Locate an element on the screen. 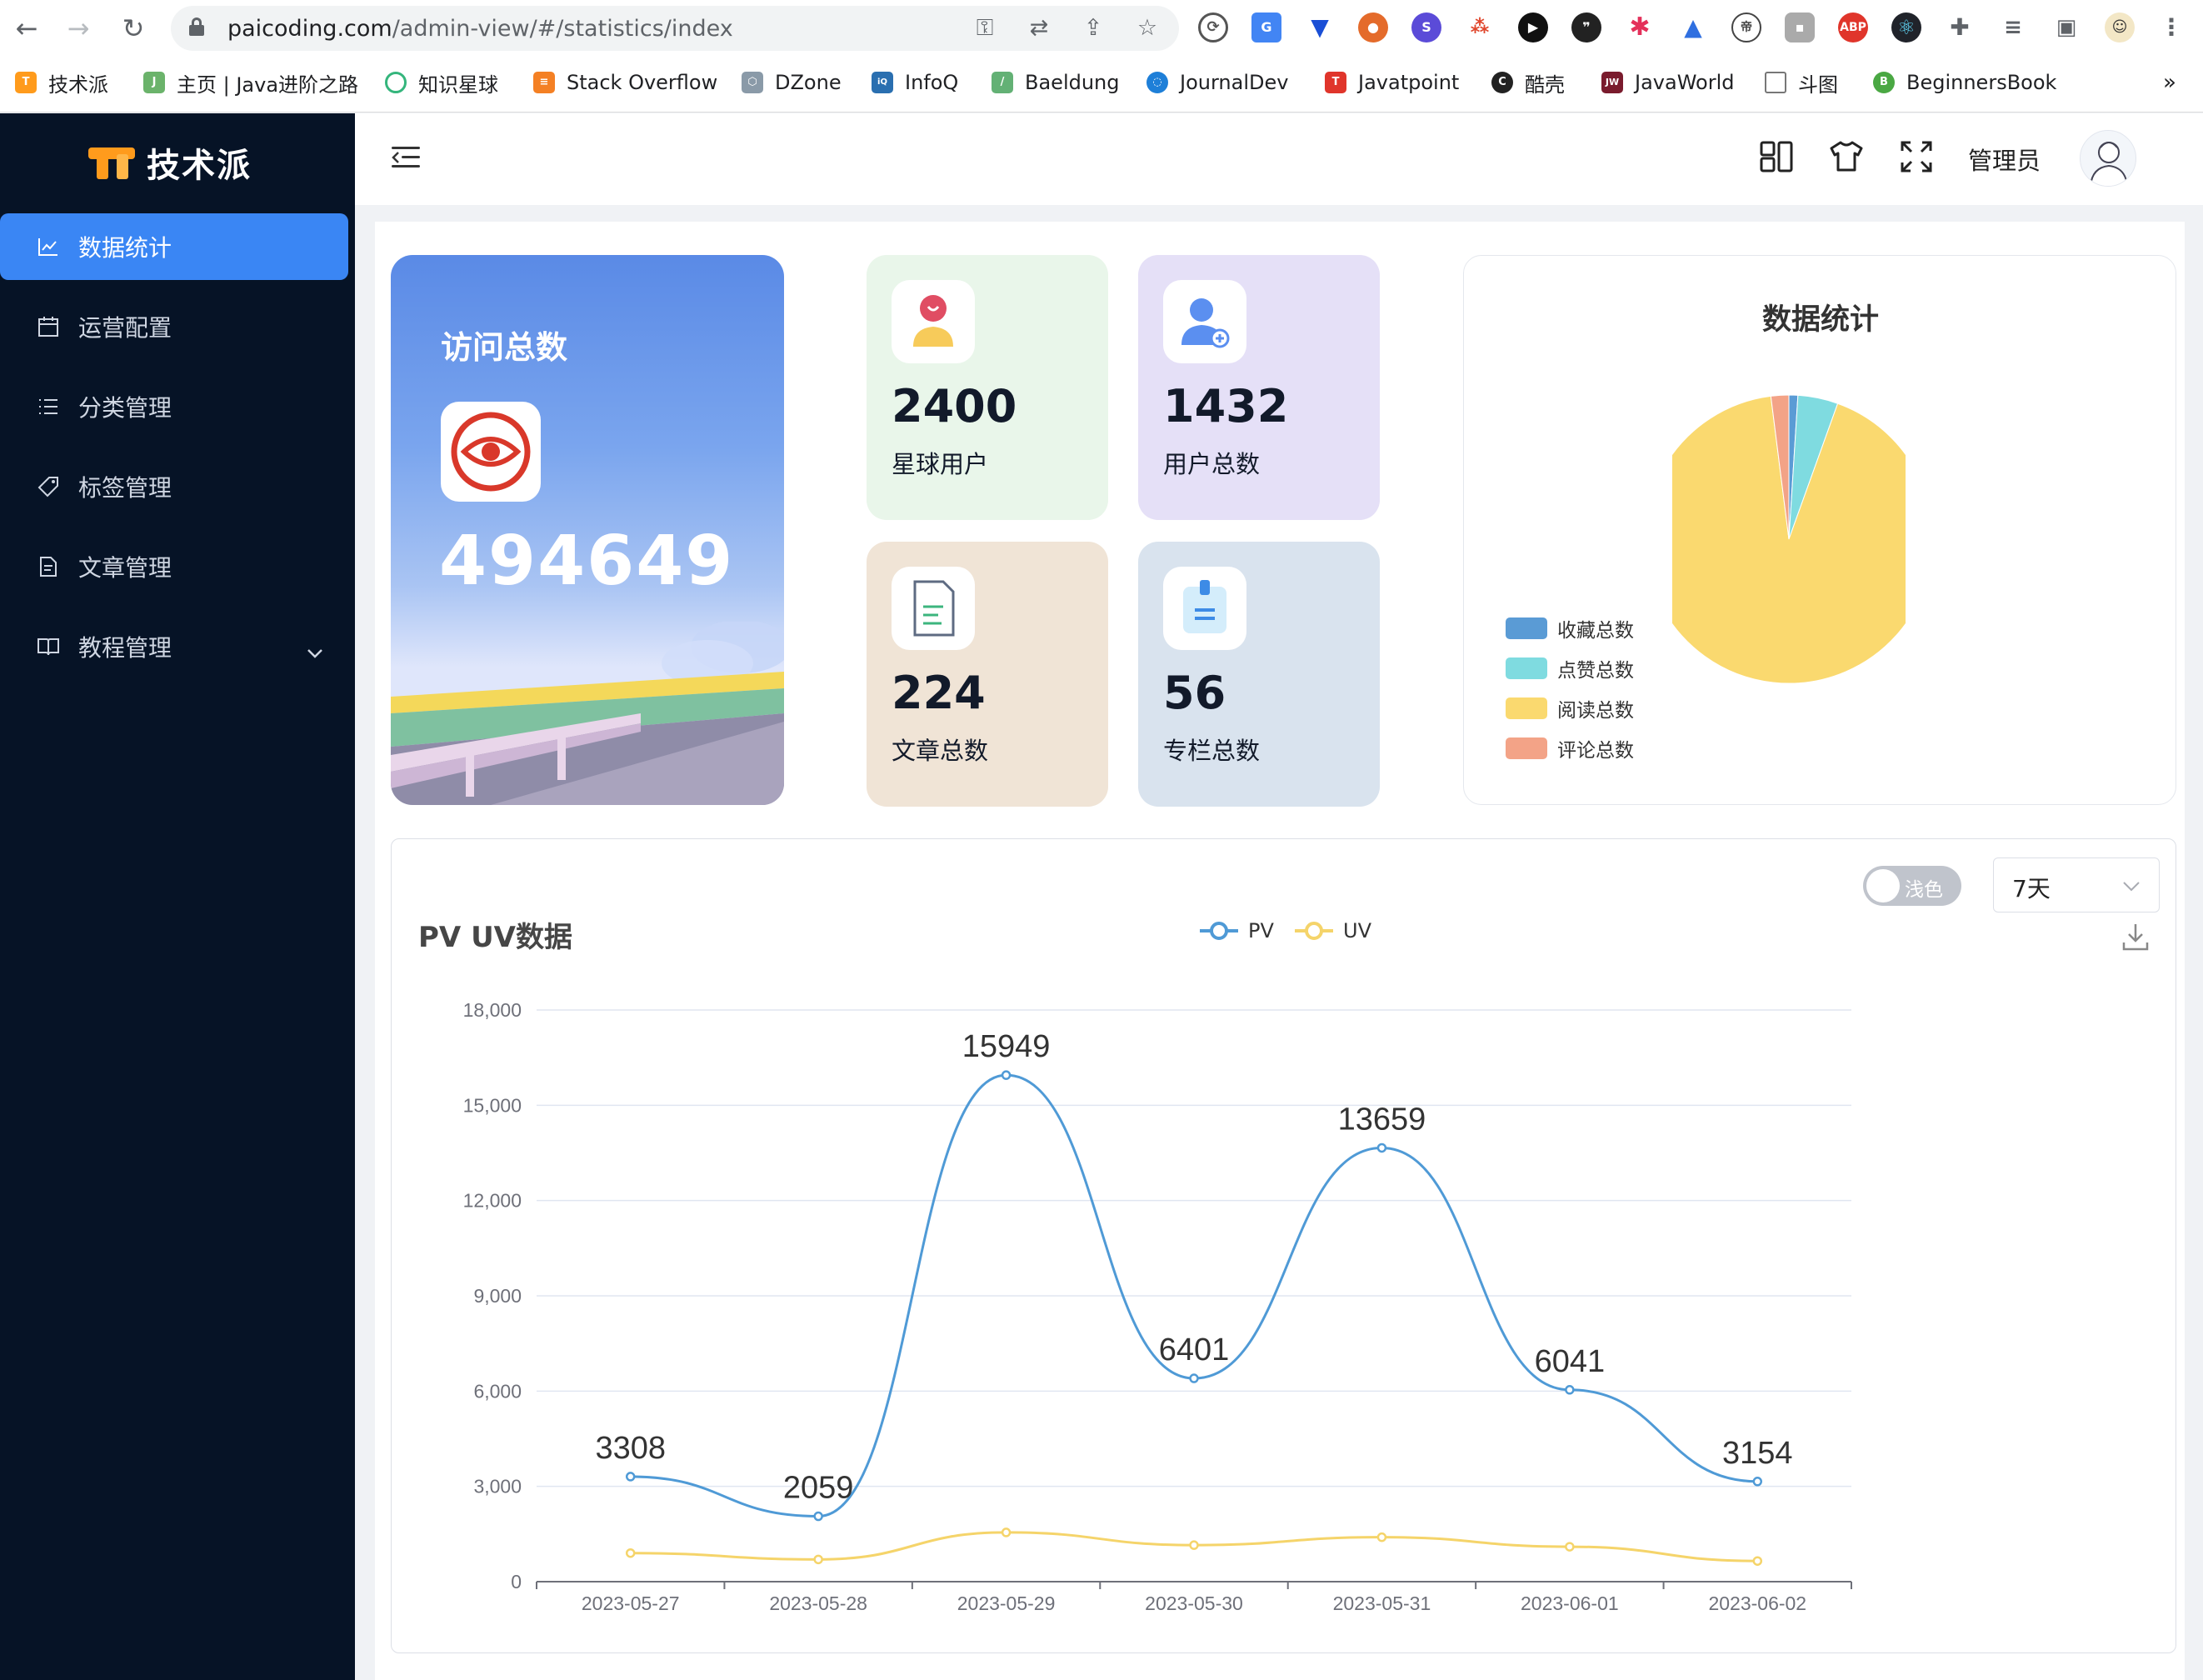  bookmark-star-icon: ☆ is located at coordinates (1147, 28).